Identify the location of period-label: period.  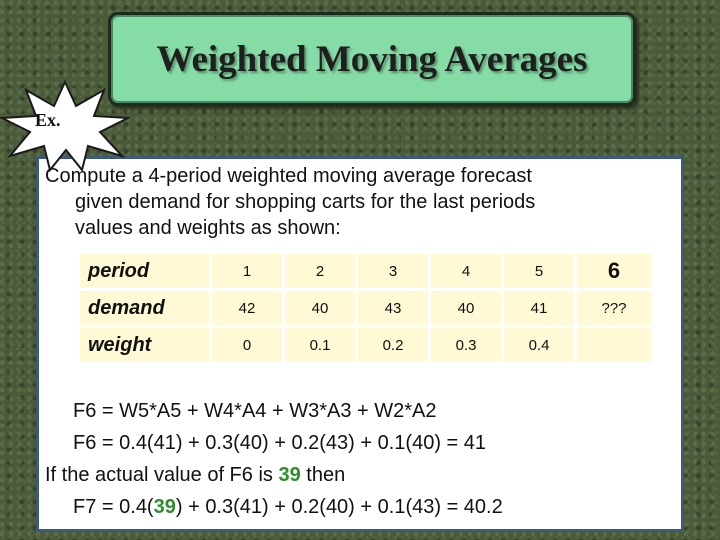
(144, 271).